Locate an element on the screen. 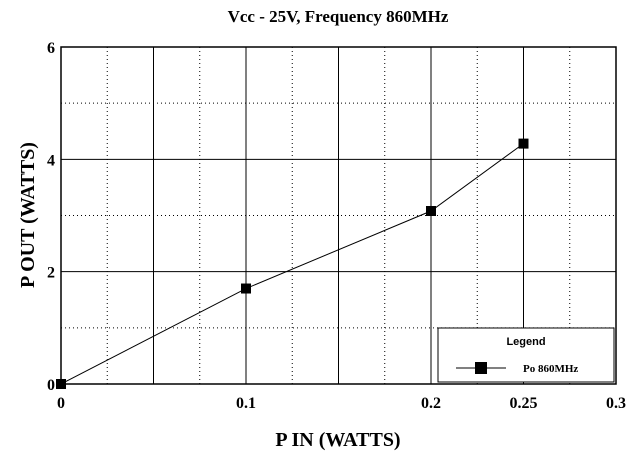 The width and height of the screenshot is (641, 455). x-tick-label: 0.3 is located at coordinates (616, 403).